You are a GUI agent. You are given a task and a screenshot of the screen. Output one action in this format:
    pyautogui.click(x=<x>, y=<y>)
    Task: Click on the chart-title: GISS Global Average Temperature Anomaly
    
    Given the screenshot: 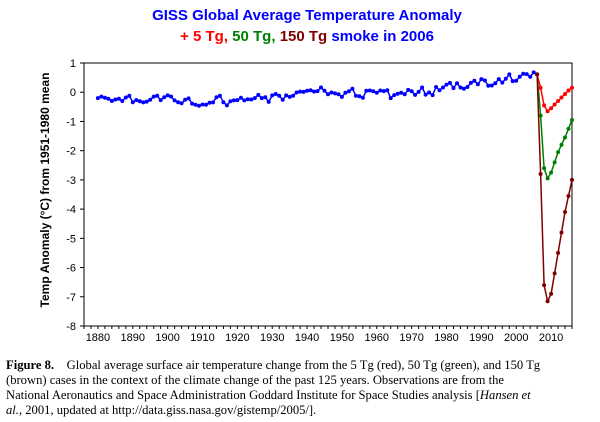 What is the action you would take?
    pyautogui.click(x=307, y=15)
    